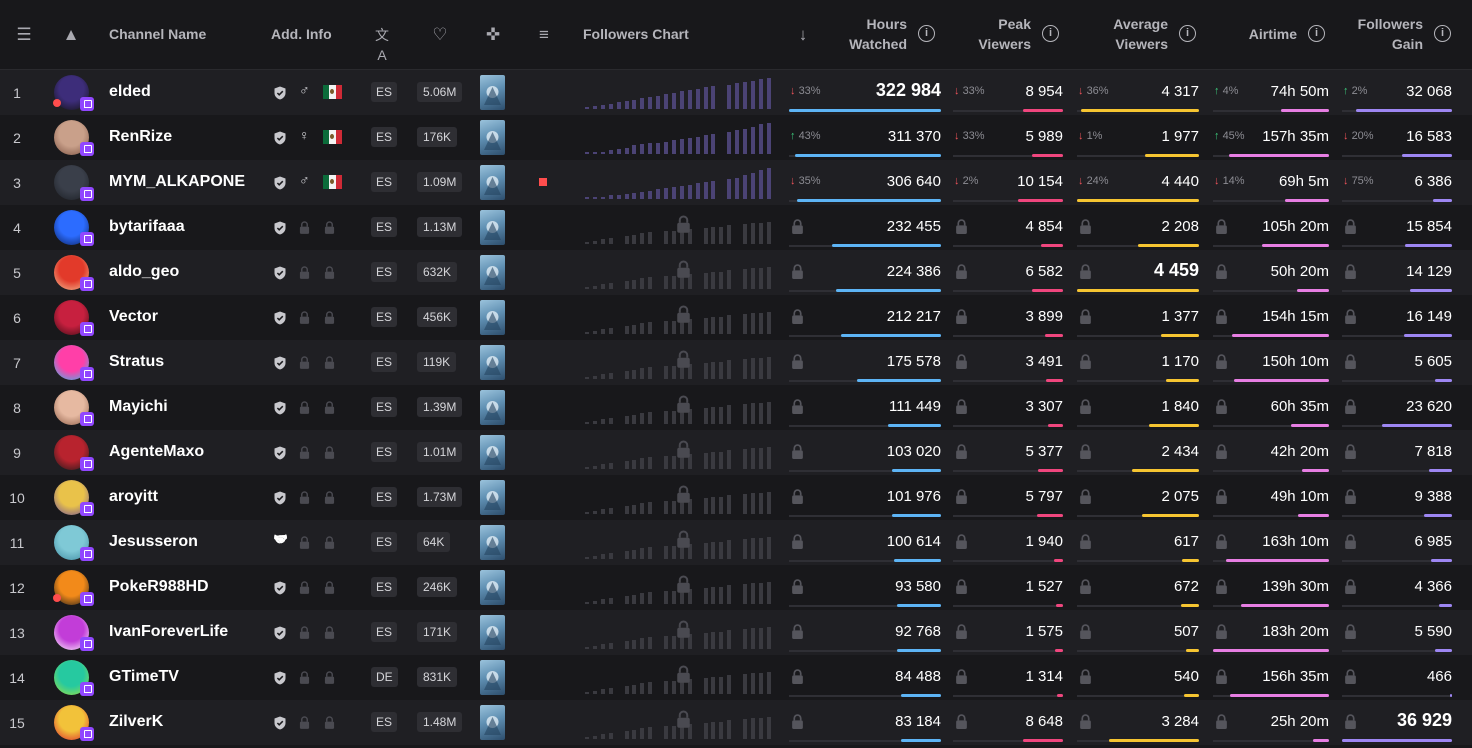 Image resolution: width=1472 pixels, height=748 pixels. What do you see at coordinates (878, 34) in the screenshot?
I see `header-hours: Hours Watched` at bounding box center [878, 34].